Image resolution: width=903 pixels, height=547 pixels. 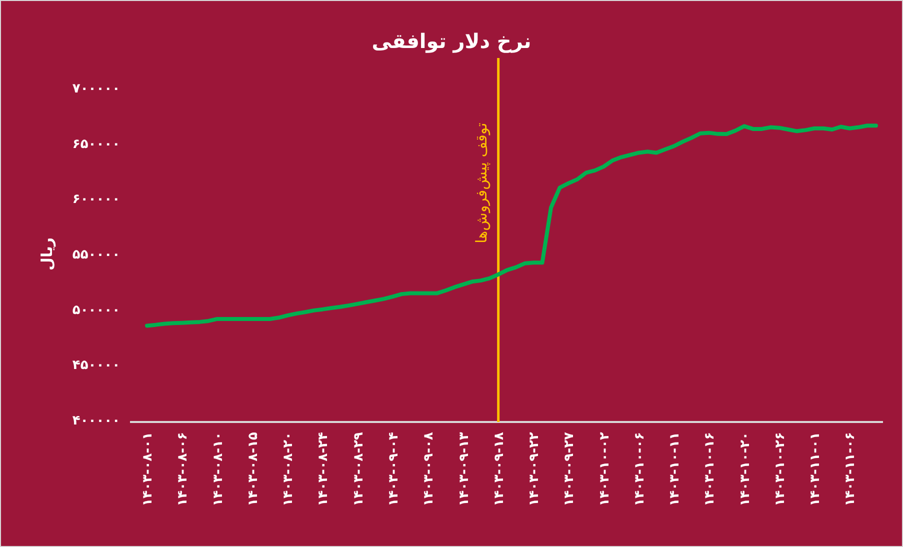 What do you see at coordinates (288, 469) in the screenshot?
I see `x-tick-label: ۱۴۰۳-۰۸-۲۰` at bounding box center [288, 469].